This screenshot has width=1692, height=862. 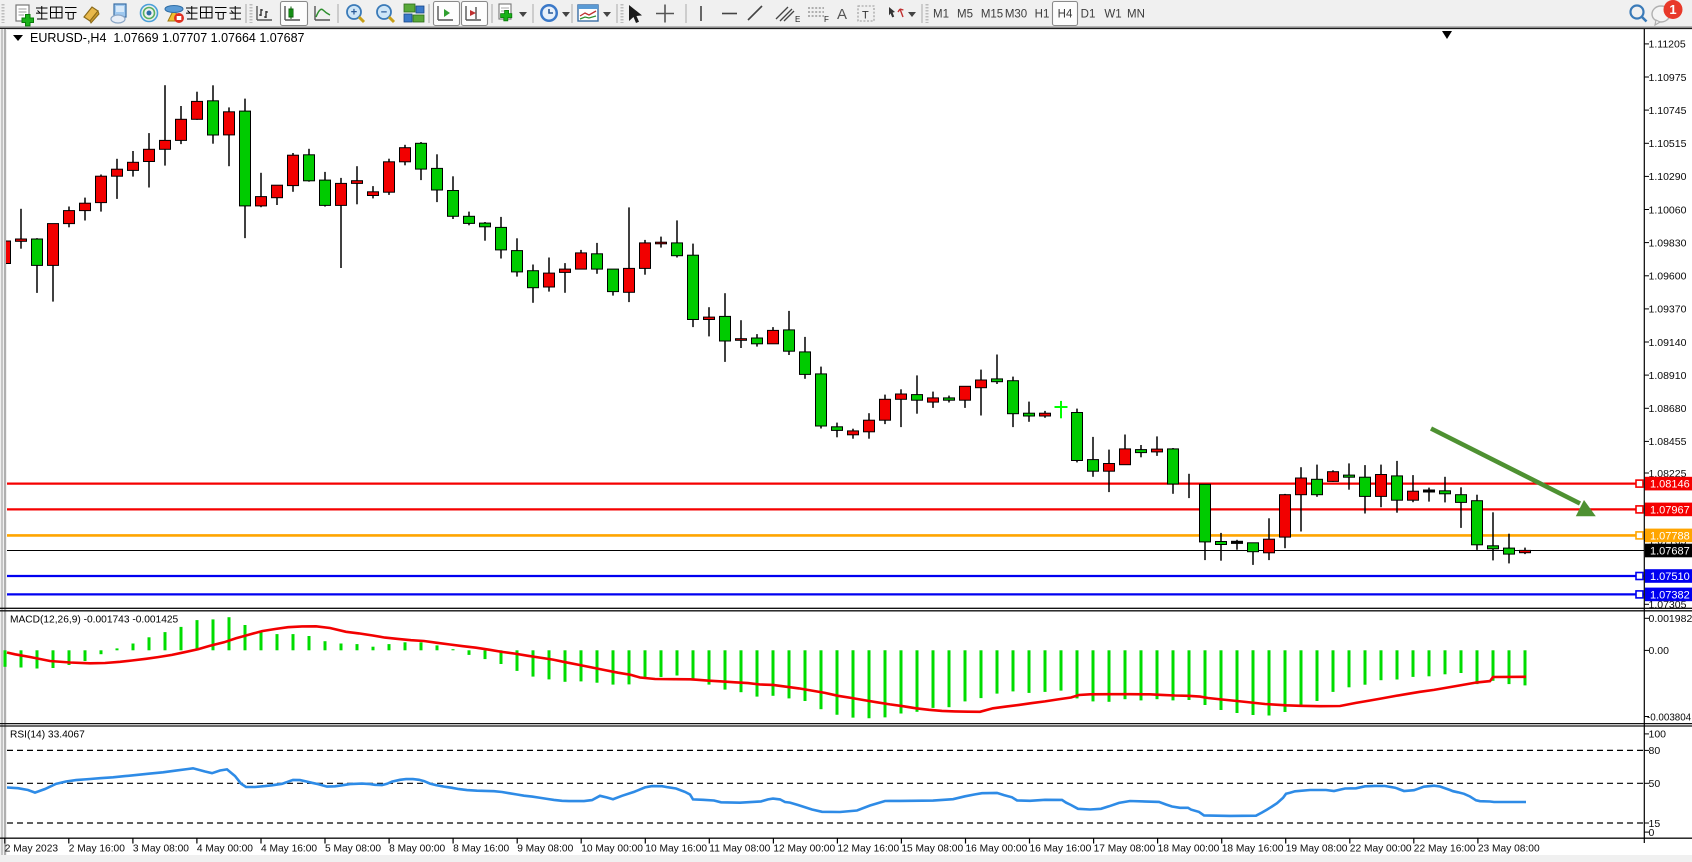 I want to click on svg-text: W1, so click(x=1112, y=15).